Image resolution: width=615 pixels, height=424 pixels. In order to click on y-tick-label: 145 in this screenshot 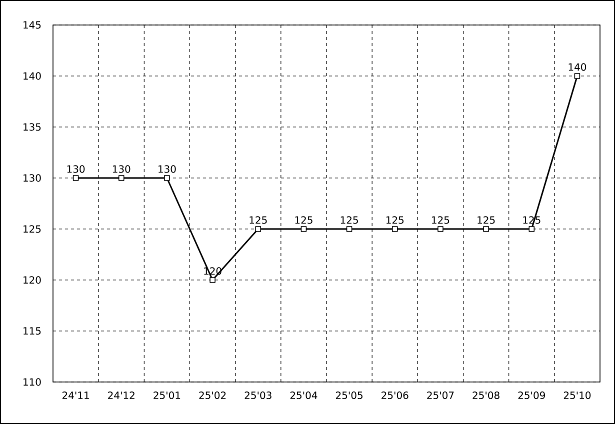, I will do `click(32, 25)`.